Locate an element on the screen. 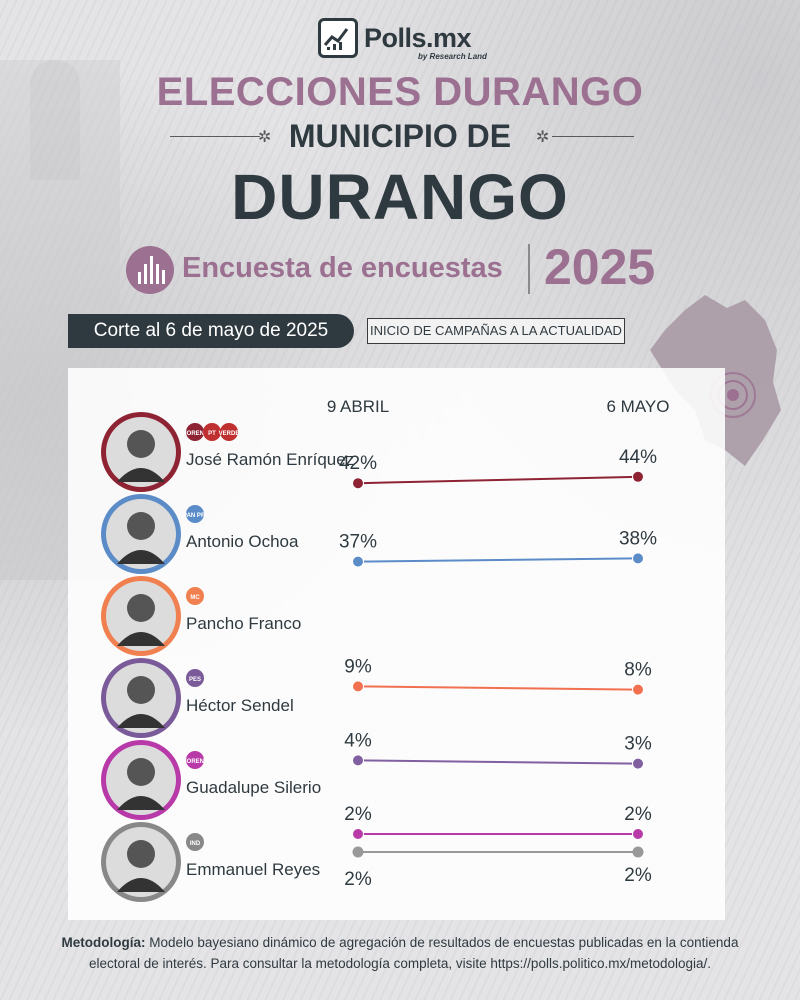  divider-right is located at coordinates (593, 136).